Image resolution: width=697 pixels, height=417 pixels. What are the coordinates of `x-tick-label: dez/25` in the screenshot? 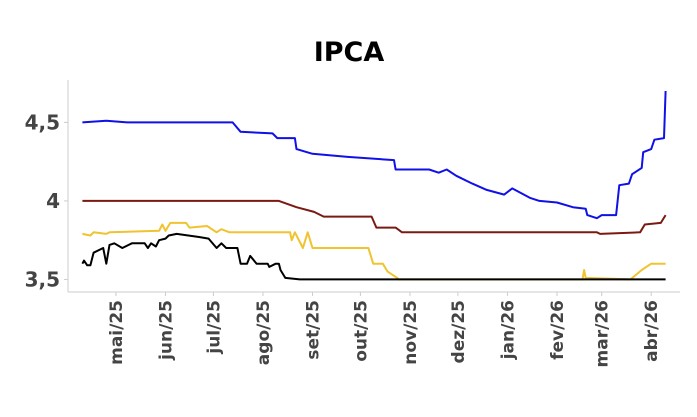 It's located at (459, 331).